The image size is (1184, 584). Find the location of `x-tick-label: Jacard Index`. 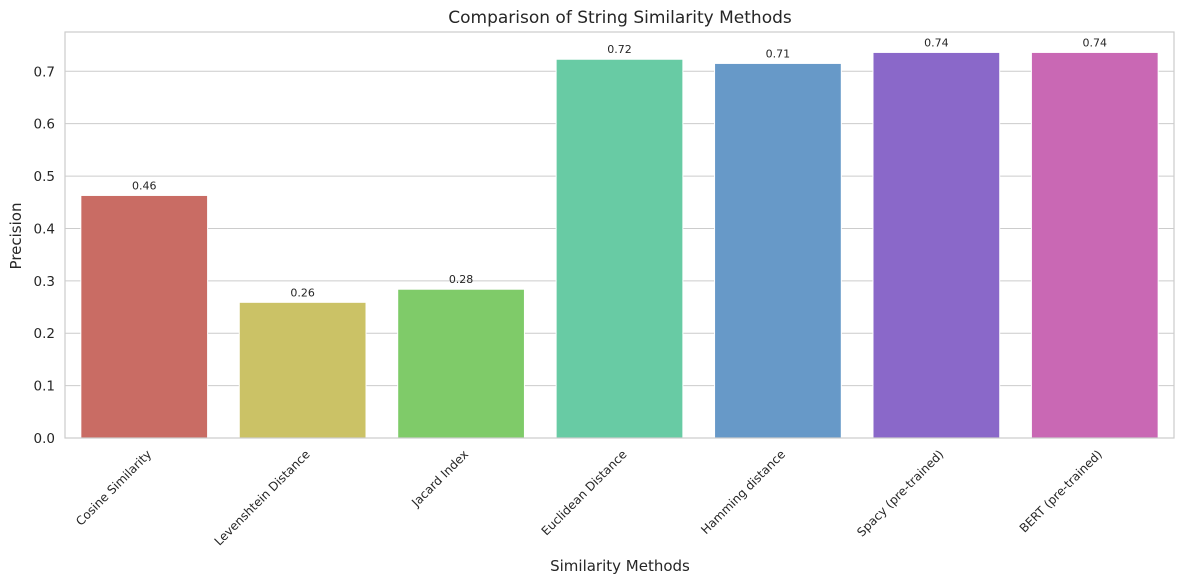

x-tick-label: Jacard Index is located at coordinates (439, 478).